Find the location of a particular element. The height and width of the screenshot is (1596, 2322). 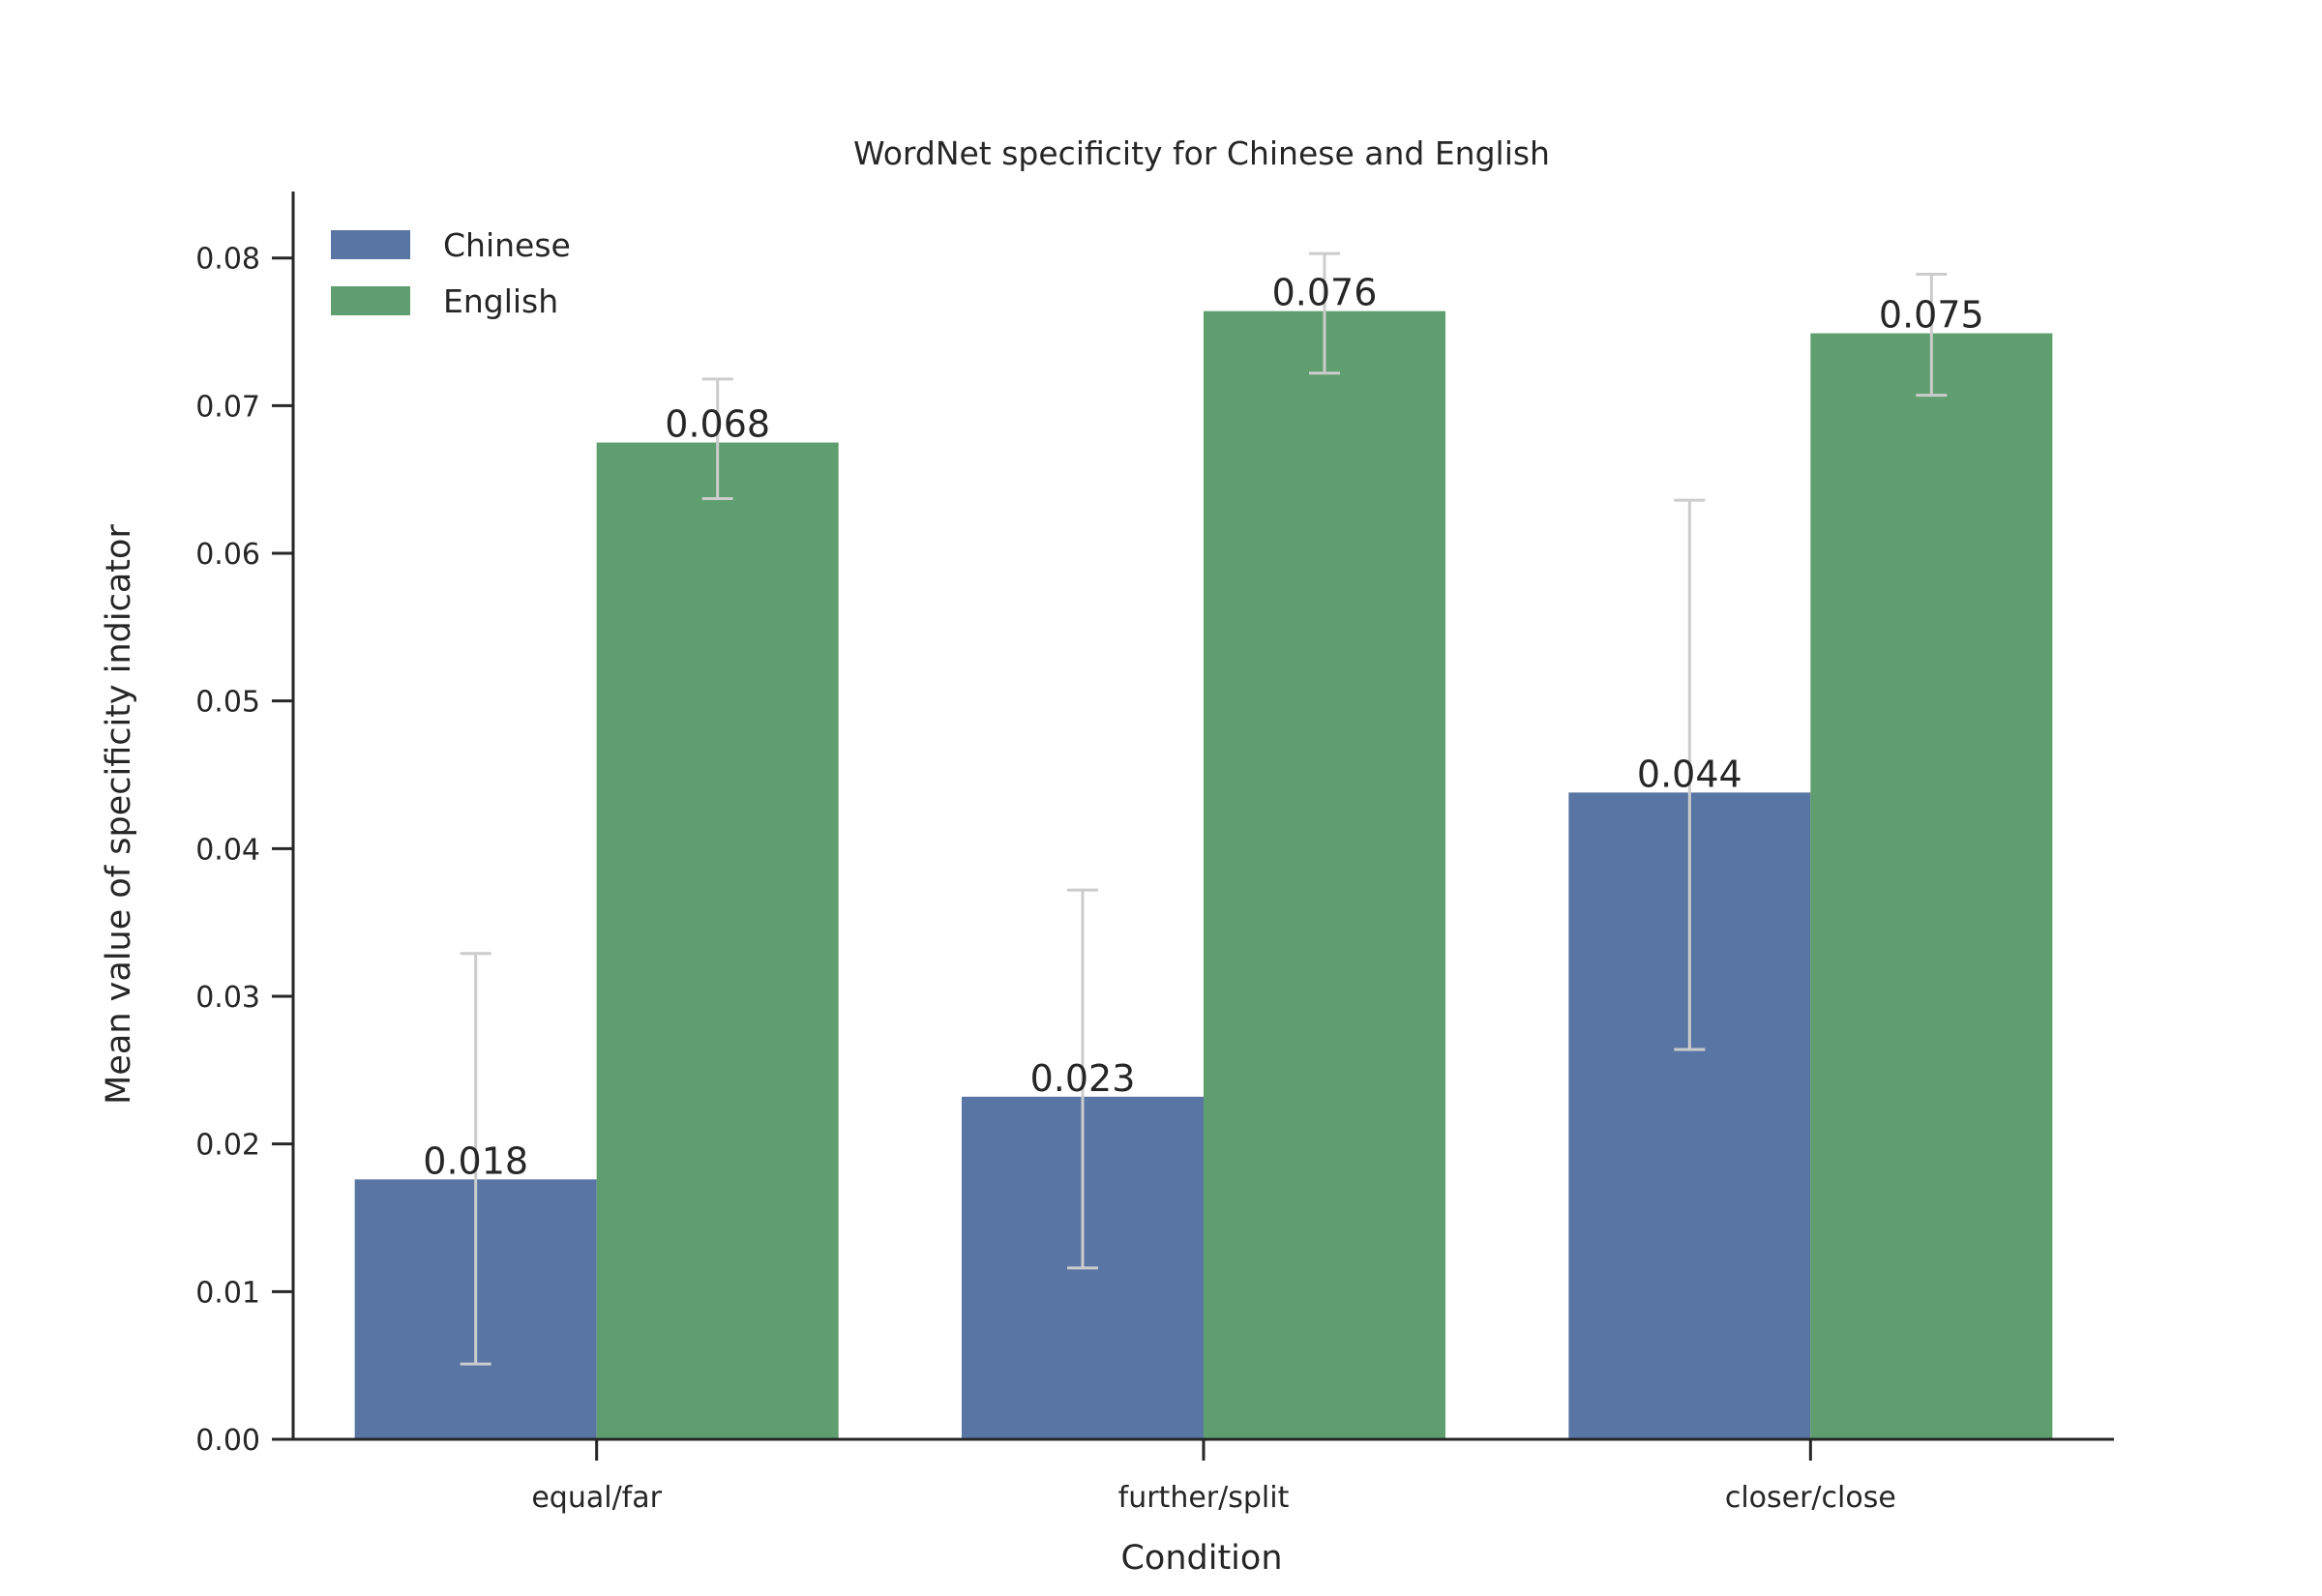

x-tick-label: equal/far is located at coordinates (596, 1498).